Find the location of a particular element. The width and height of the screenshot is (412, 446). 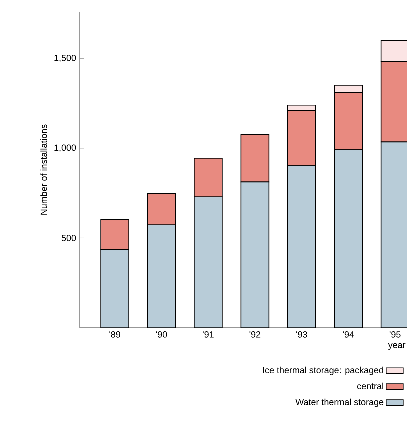

y-tick-label: 1,500 is located at coordinates (65, 58).